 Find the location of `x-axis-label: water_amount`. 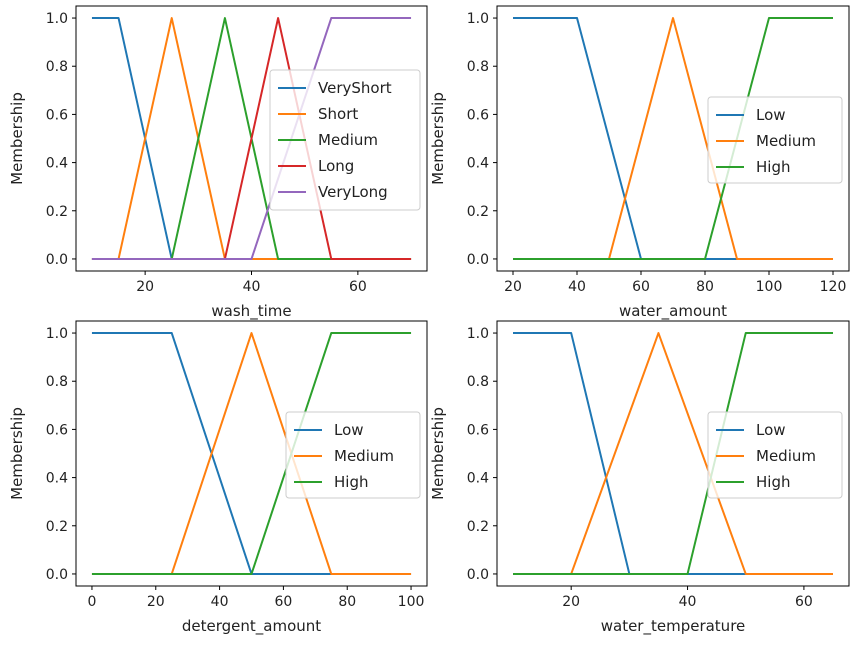

x-axis-label: water_amount is located at coordinates (673, 311).